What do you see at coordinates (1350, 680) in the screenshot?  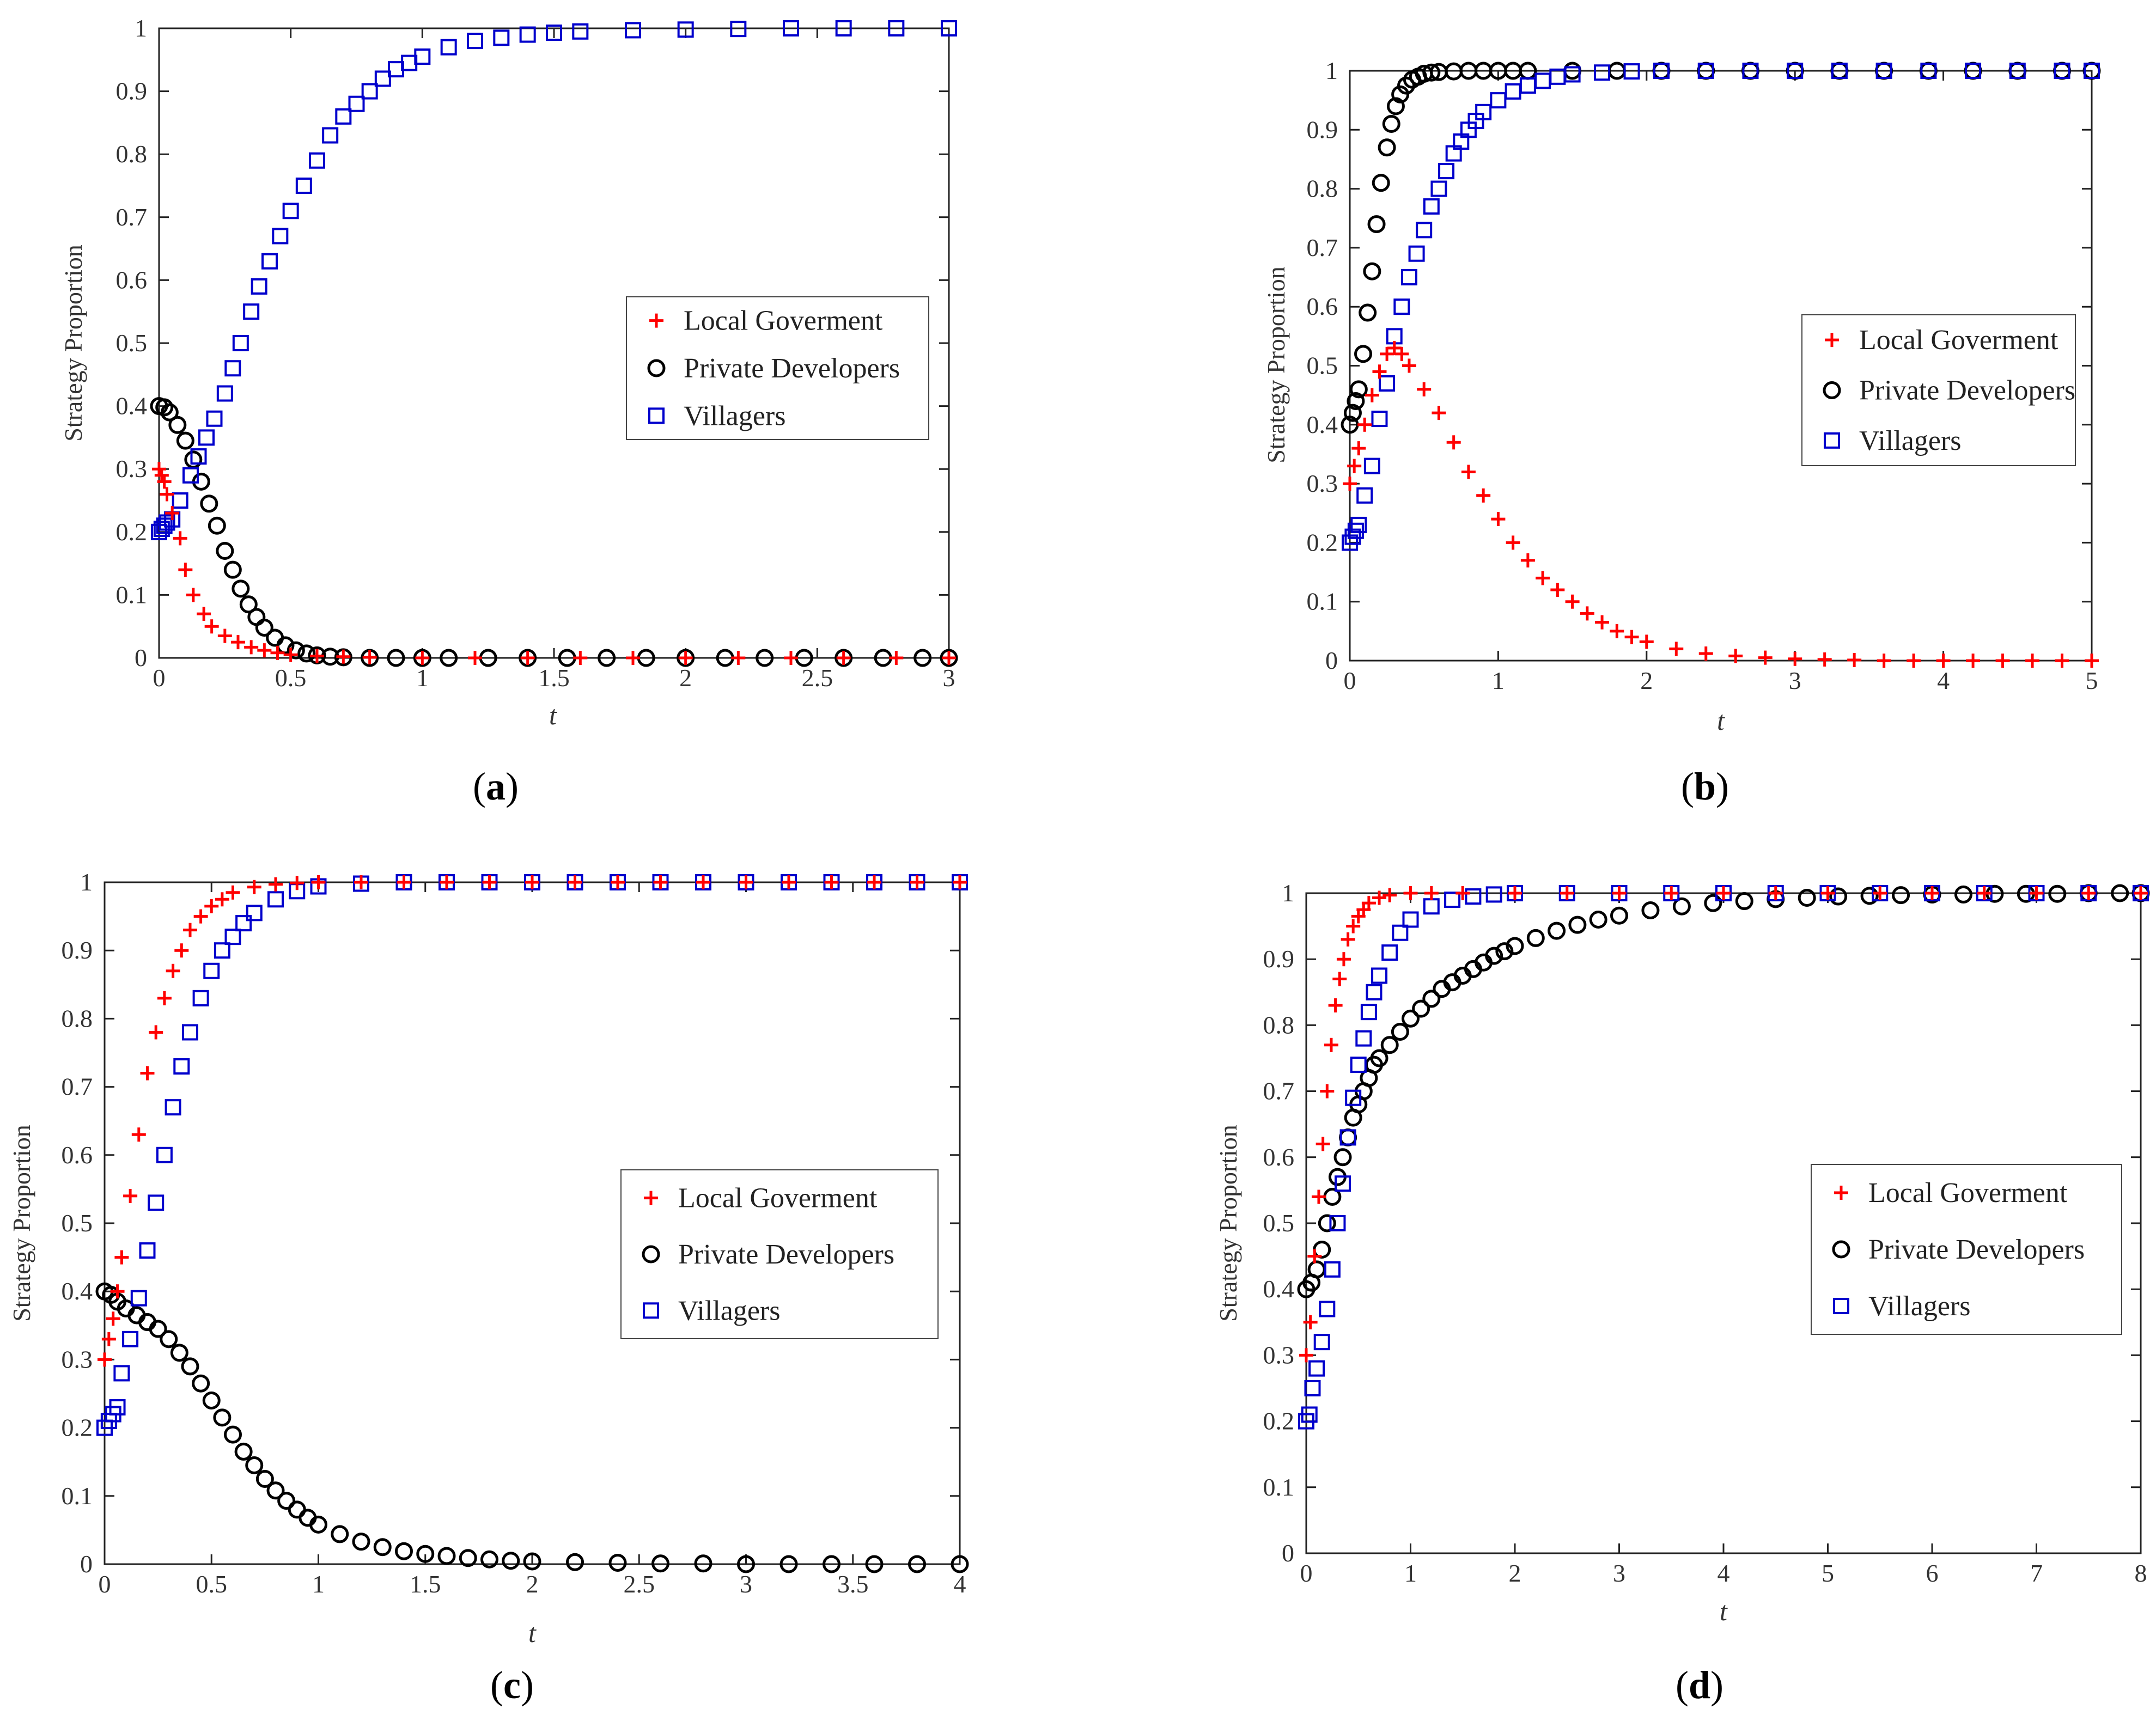 I see `x-tick-label: 0` at bounding box center [1350, 680].